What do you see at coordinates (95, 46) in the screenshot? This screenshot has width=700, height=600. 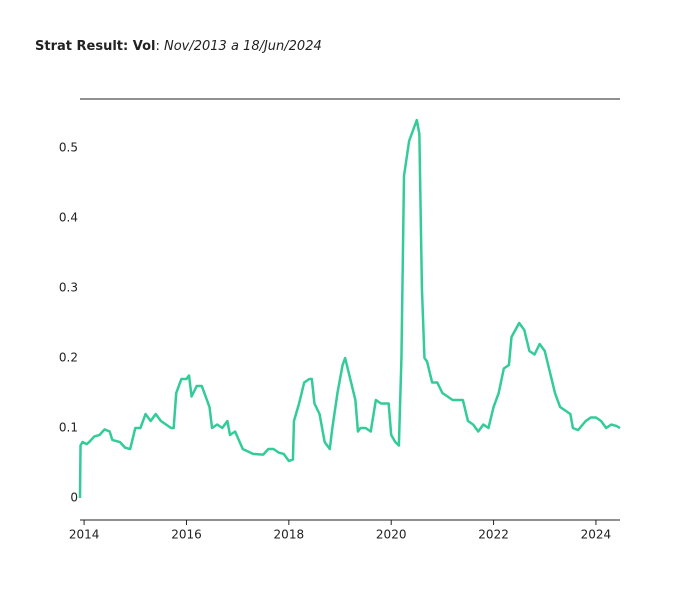 I see `title-main: Strat Result: Vol` at bounding box center [95, 46].